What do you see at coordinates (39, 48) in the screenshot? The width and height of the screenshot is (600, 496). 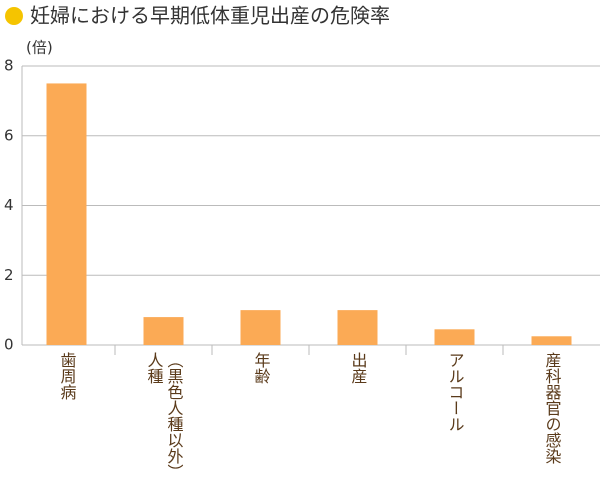 I see `y-unit: (倍)` at bounding box center [39, 48].